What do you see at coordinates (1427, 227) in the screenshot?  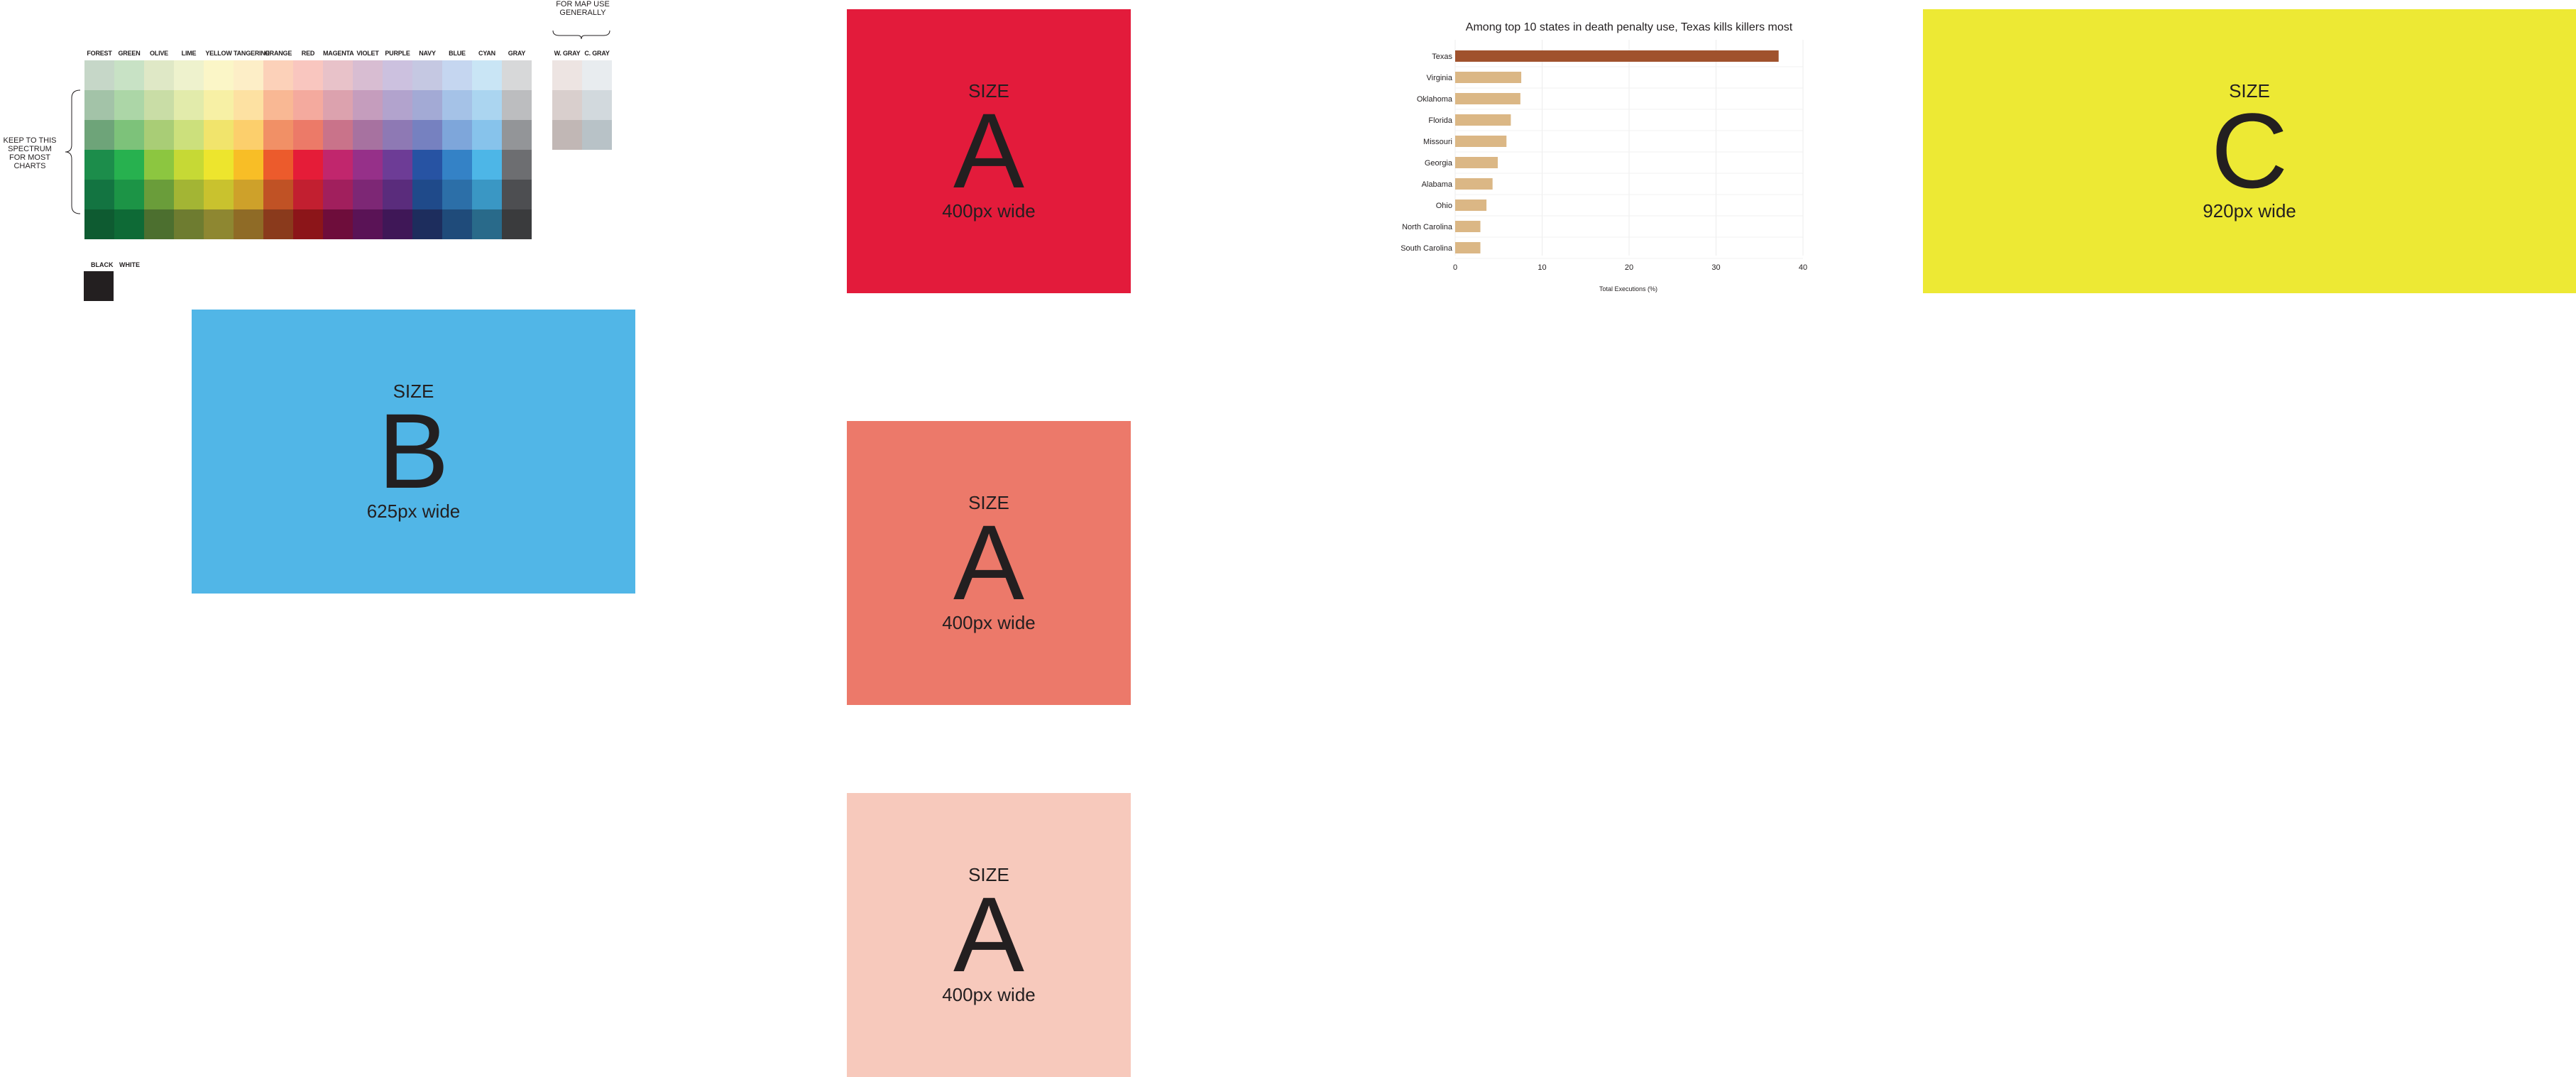 I see `category-label: North Carolina` at bounding box center [1427, 227].